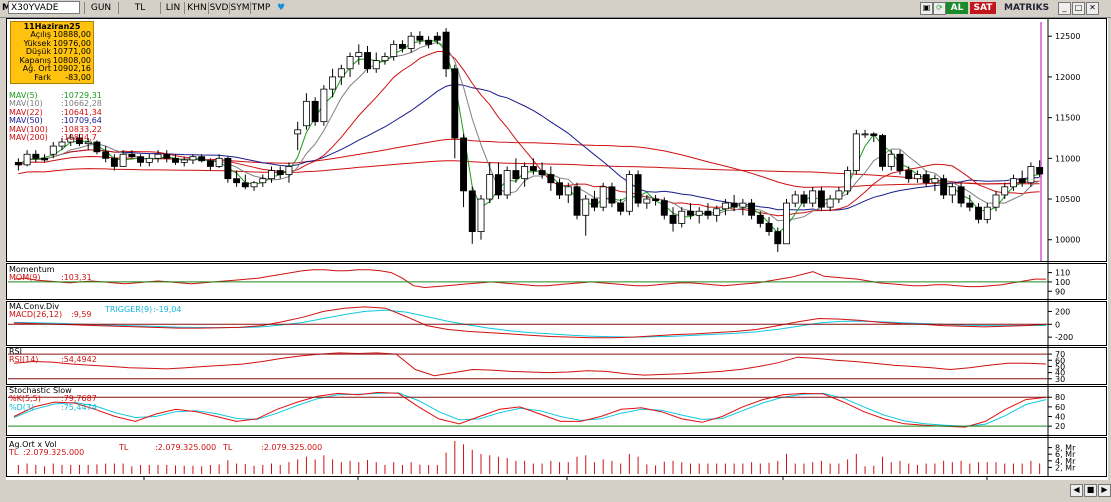 Image resolution: width=1111 pixels, height=502 pixels. Describe the element at coordinates (32, 269) in the screenshot. I see `momentum-title: Momentum` at that location.